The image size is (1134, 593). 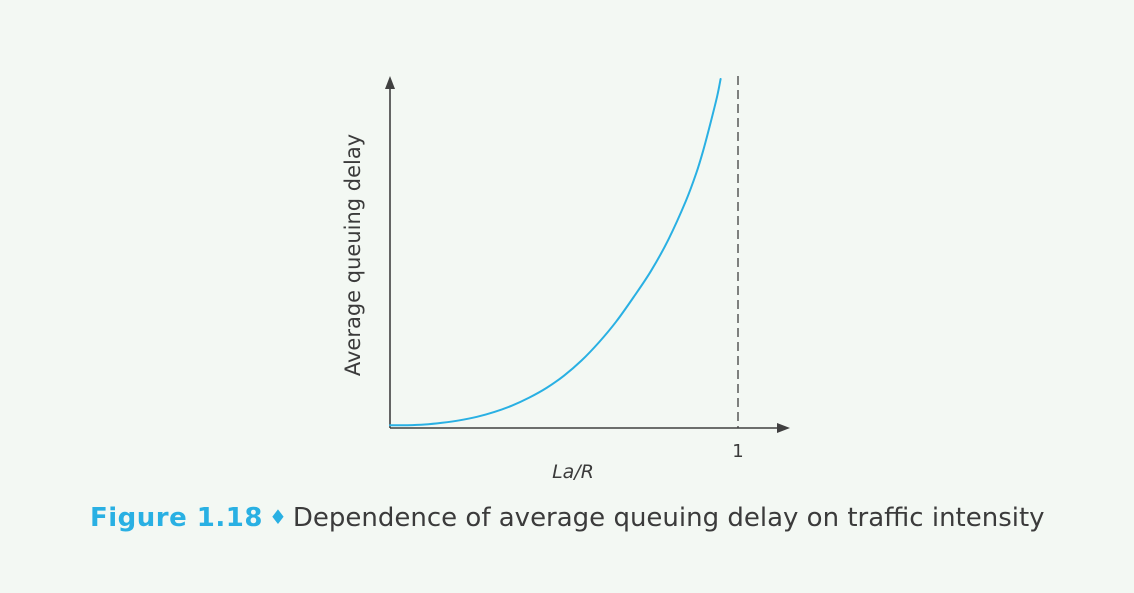 I want to click on x-axis-label: La/R, so click(x=573, y=472).